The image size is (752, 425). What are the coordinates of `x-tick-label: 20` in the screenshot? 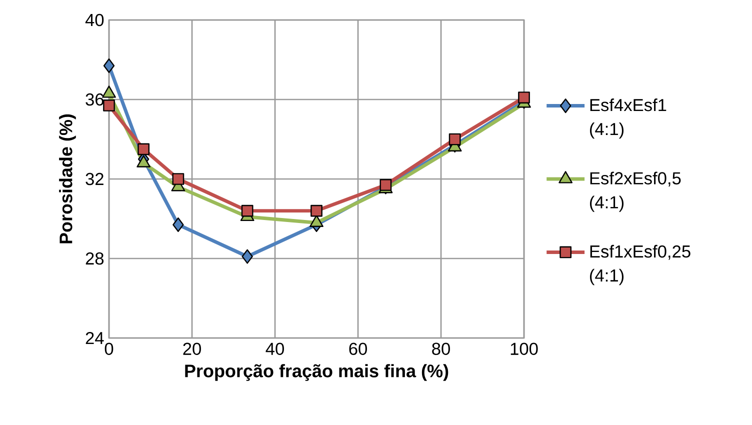 It's located at (192, 348).